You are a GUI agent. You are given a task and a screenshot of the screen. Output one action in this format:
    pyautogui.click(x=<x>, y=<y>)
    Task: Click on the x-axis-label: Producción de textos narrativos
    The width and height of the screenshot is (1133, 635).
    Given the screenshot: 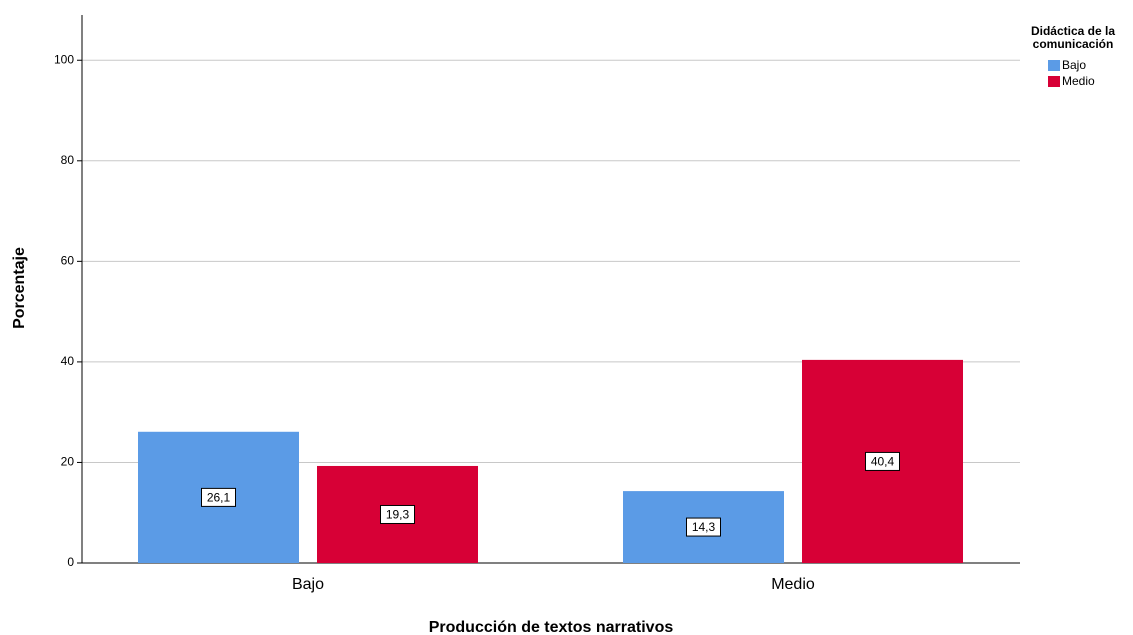 What is the action you would take?
    pyautogui.click(x=551, y=627)
    